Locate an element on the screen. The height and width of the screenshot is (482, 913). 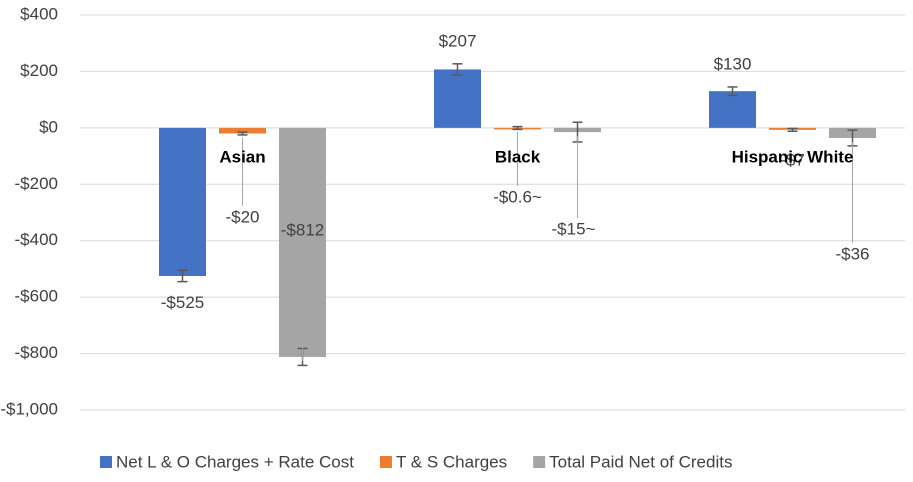
data-label: -$812 is located at coordinates (302, 229).